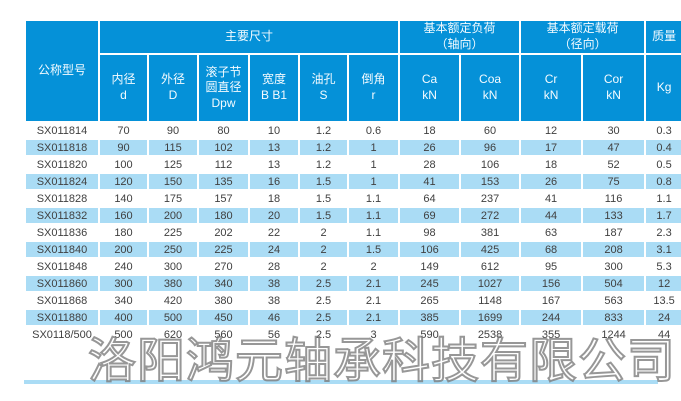 This screenshot has height=401, width=681. Describe the element at coordinates (614, 232) in the screenshot. I see `value-cell: 187` at that location.